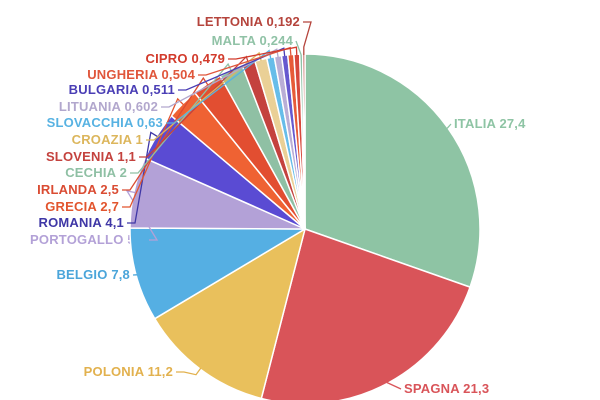 The image size is (600, 400). Describe the element at coordinates (307, 38) in the screenshot. I see `leader-line-lettonia` at that location.